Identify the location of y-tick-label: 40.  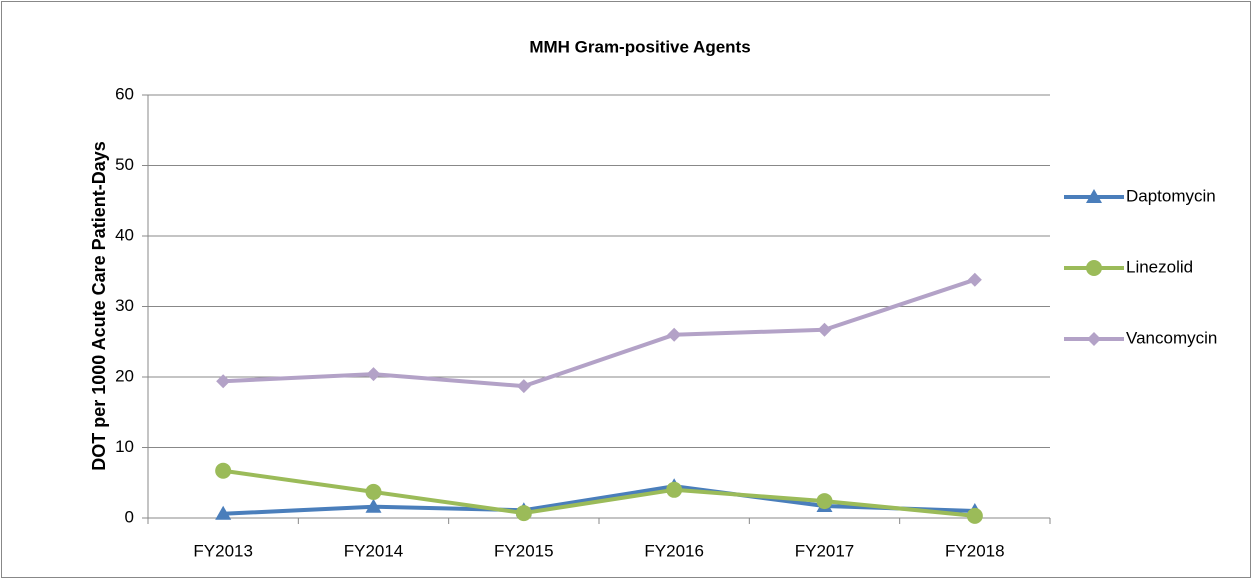
(124, 234).